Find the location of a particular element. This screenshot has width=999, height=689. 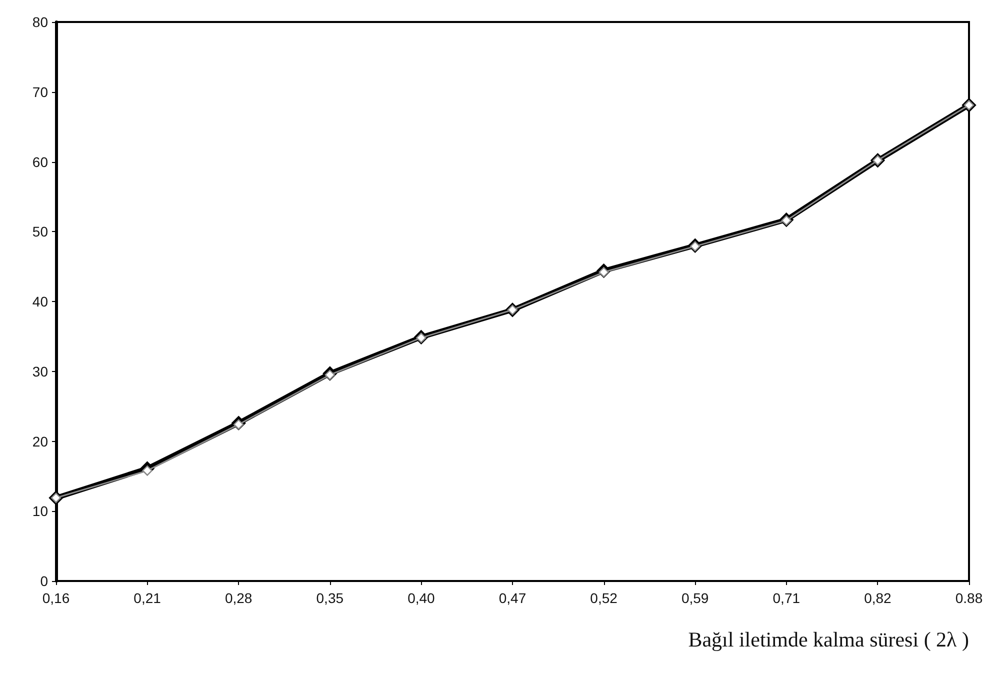

x-tick-label: 0,71 is located at coordinates (786, 598).